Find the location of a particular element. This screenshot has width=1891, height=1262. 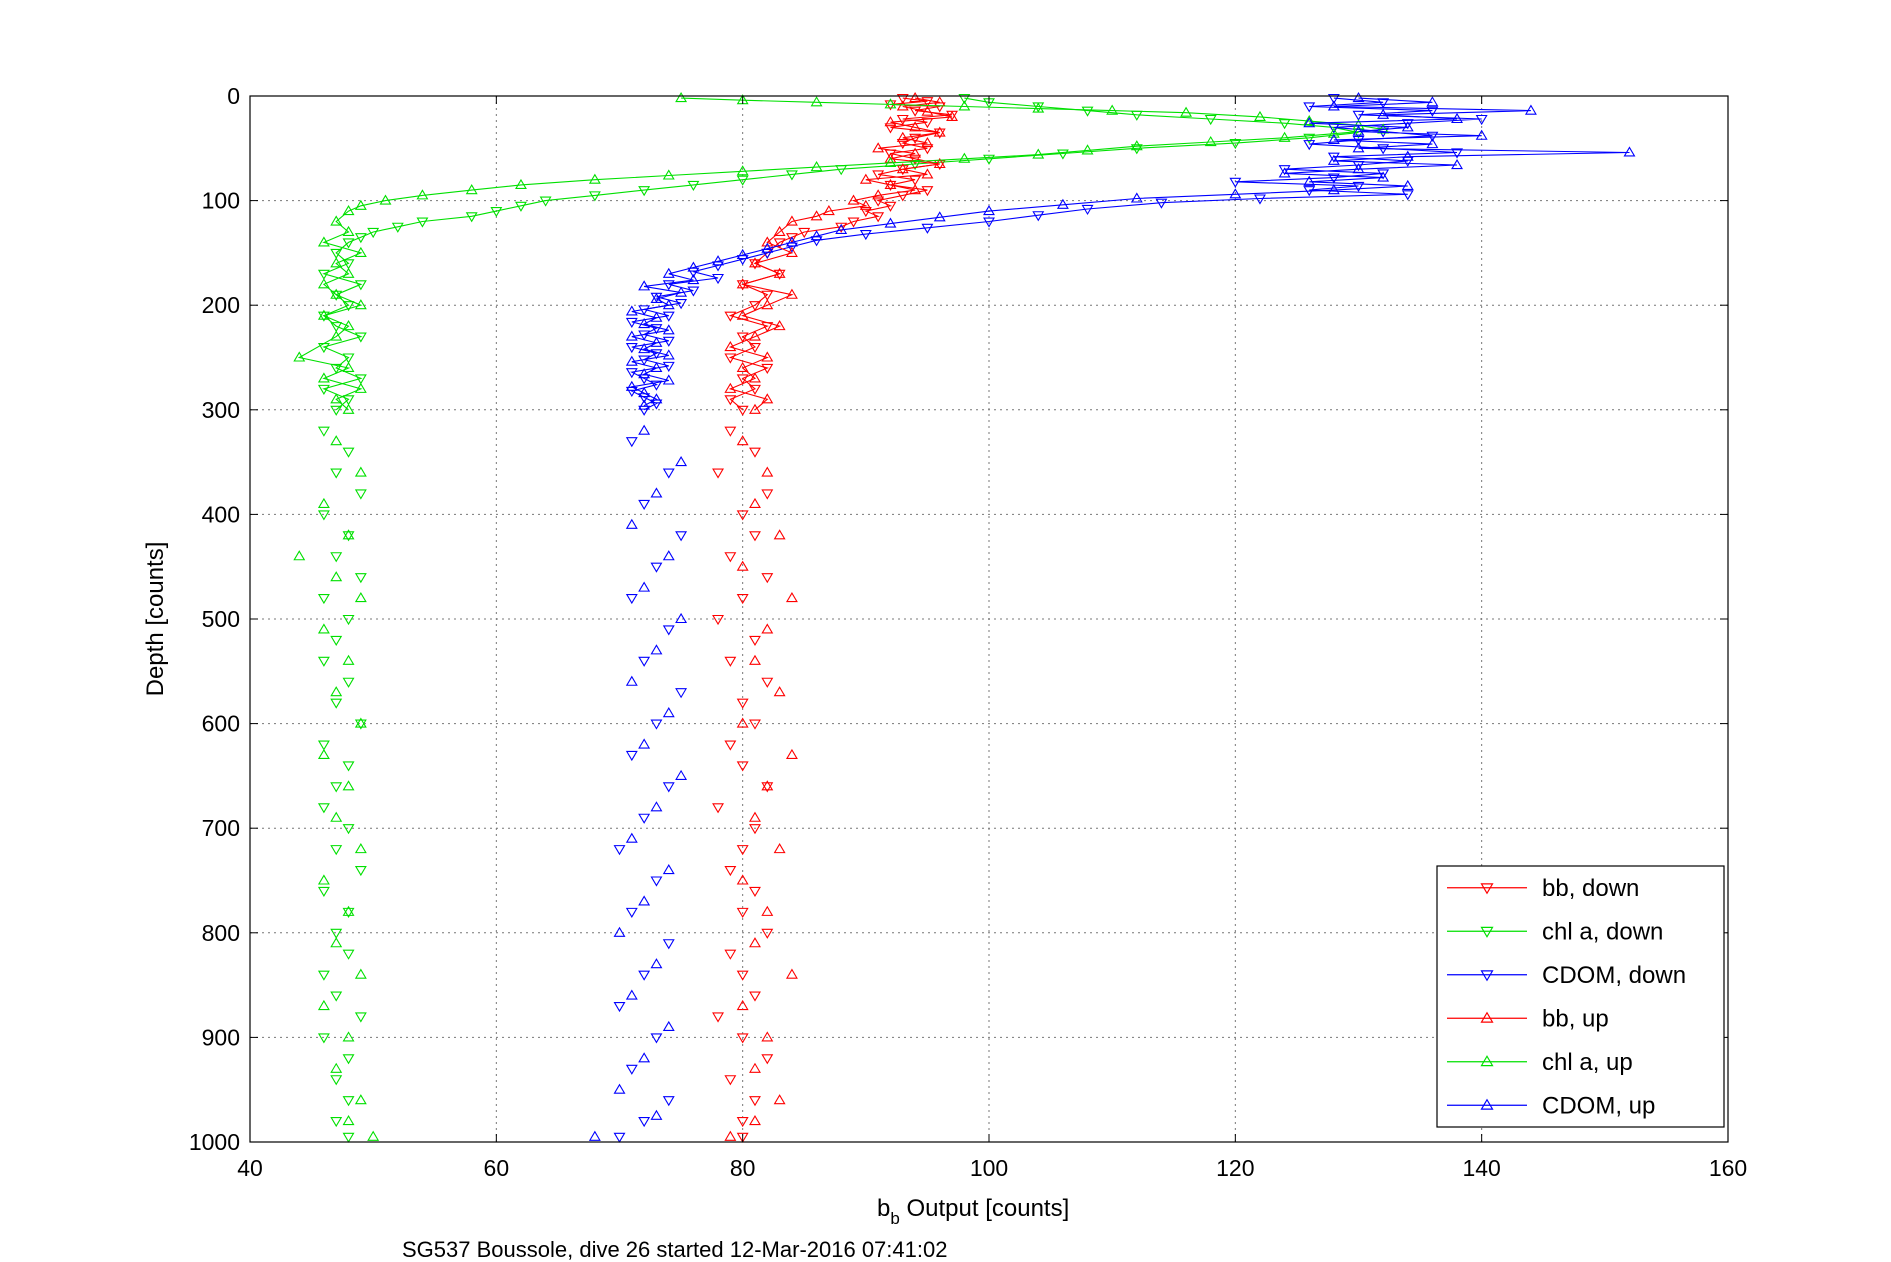

legend-marker is located at coordinates (1487, 1061).